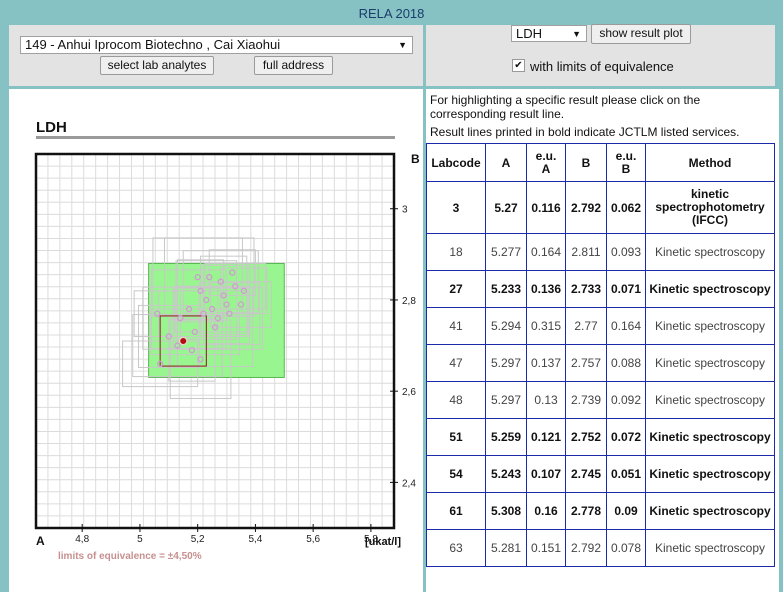 This screenshot has height=592, width=783. I want to click on cell-eua: 0.136, so click(546, 289).